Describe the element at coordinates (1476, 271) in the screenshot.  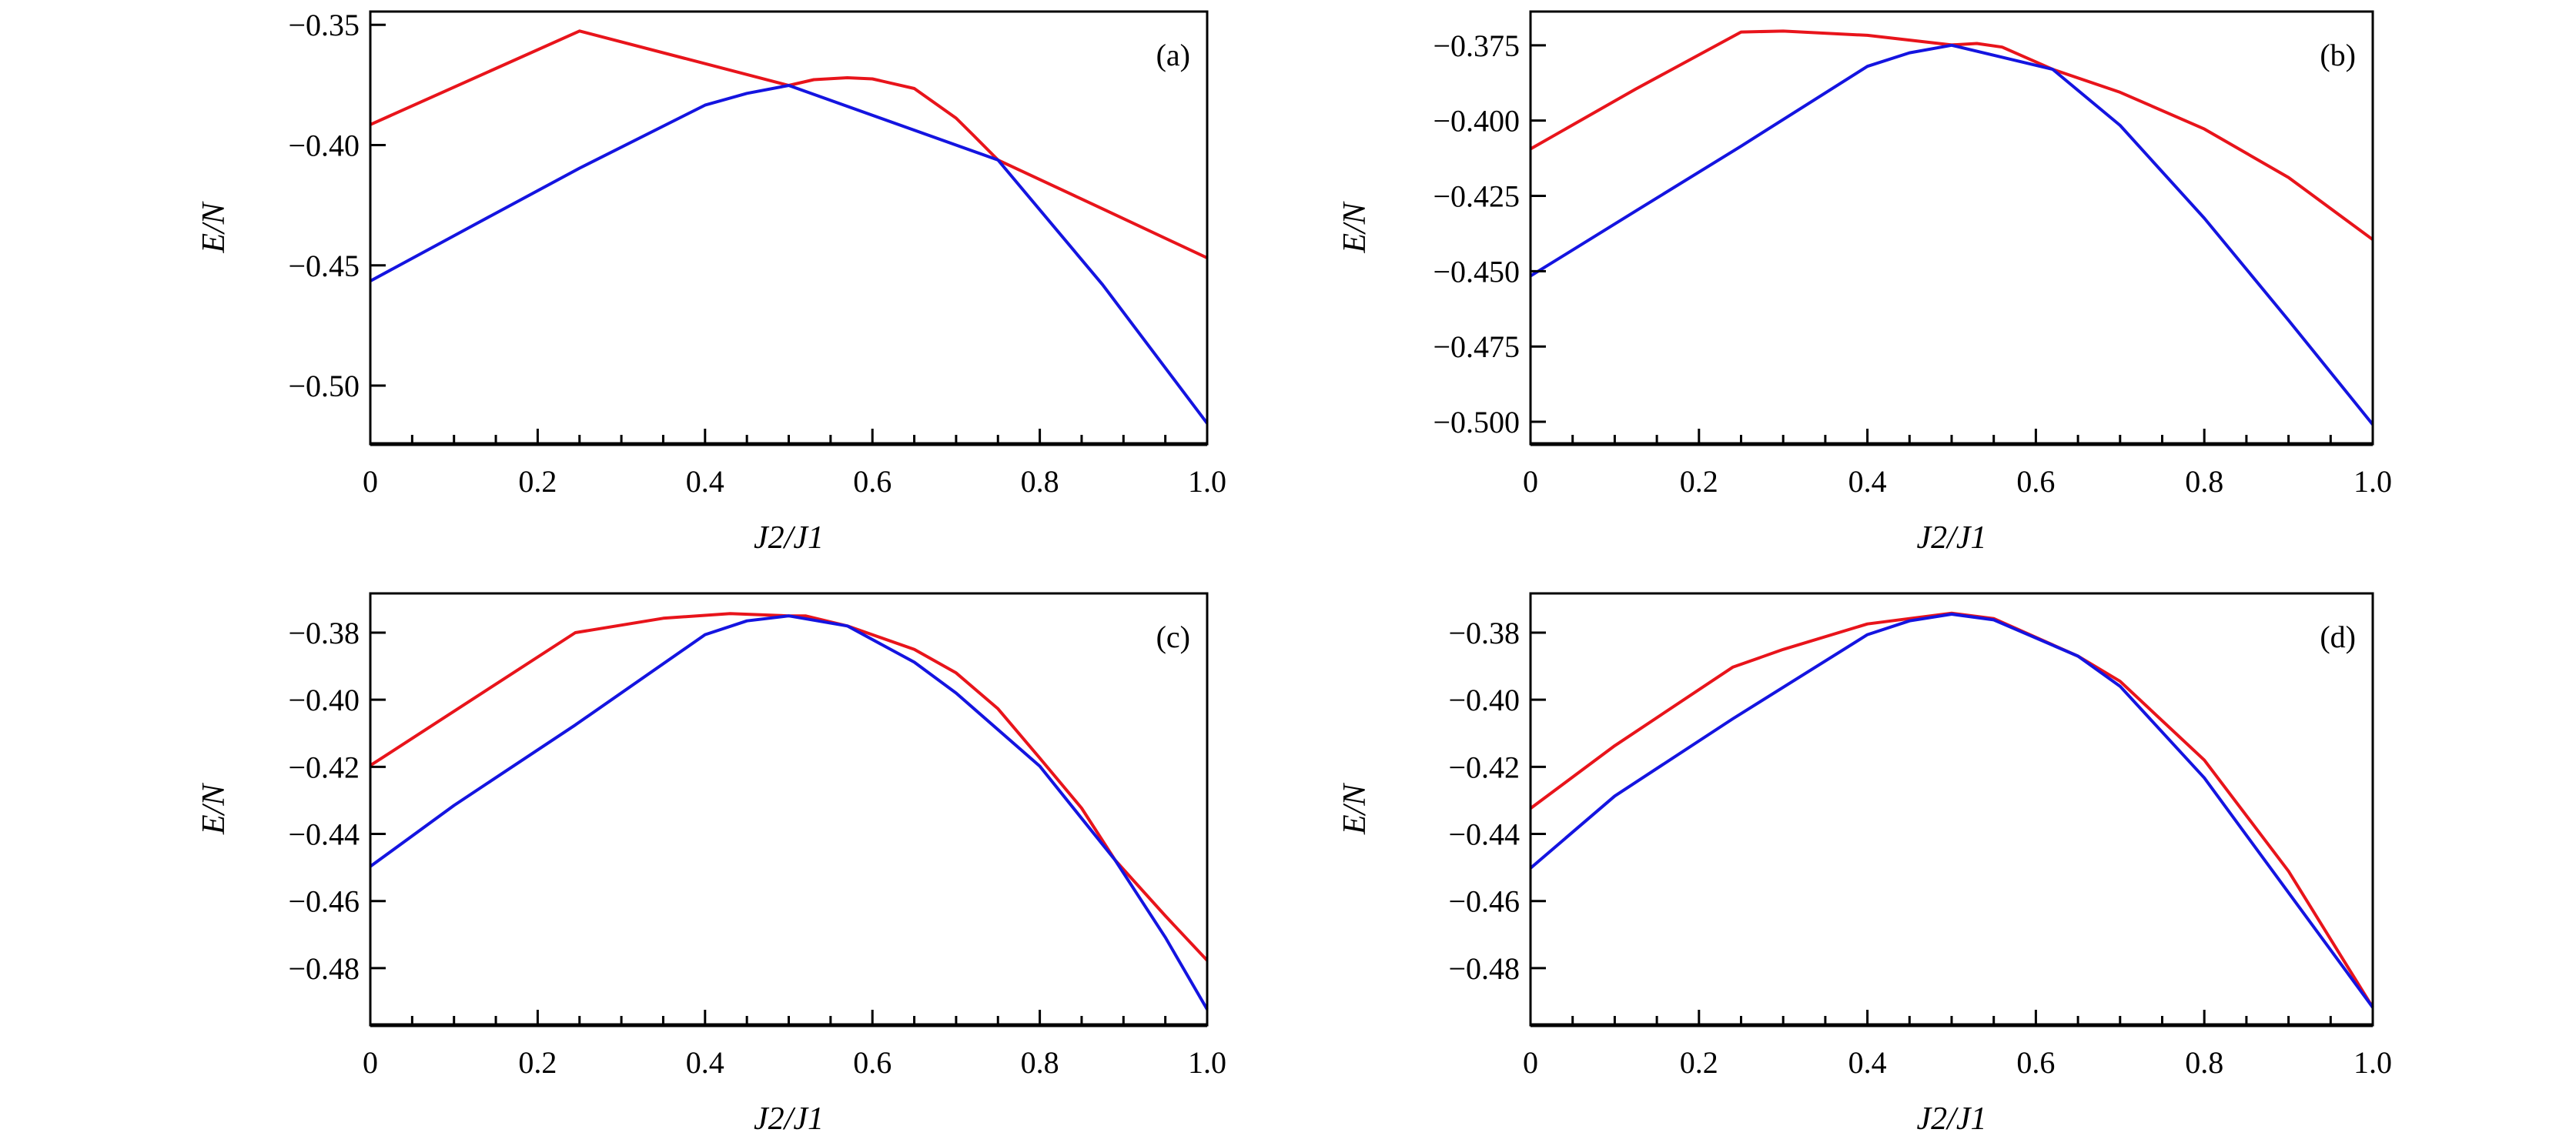
I see `y-tick-label: −0.450` at that location.